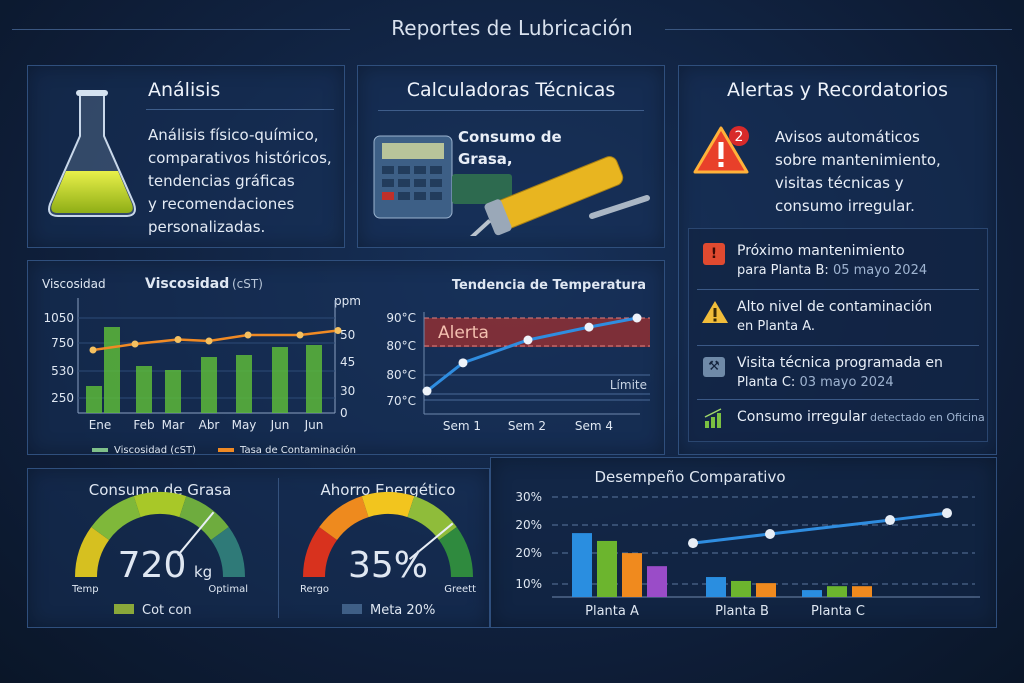 This screenshot has height=683, width=1024. What do you see at coordinates (845, 206) in the screenshot?
I see `text-line: consumo irregular.` at bounding box center [845, 206].